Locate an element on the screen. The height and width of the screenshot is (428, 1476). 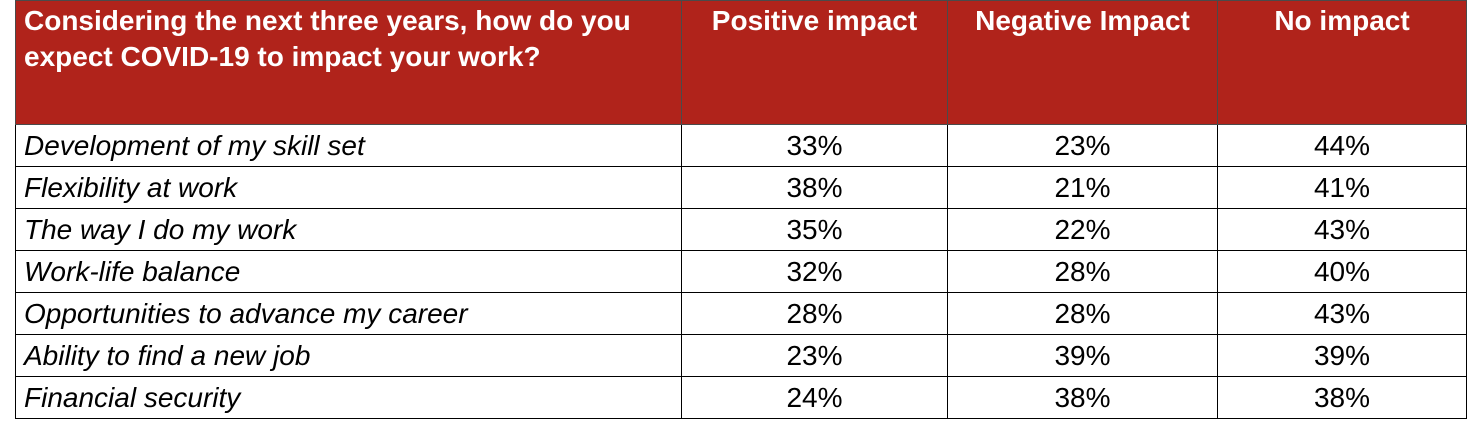
table-row: Flexibility at work 38% 21% 41% is located at coordinates (741, 187).